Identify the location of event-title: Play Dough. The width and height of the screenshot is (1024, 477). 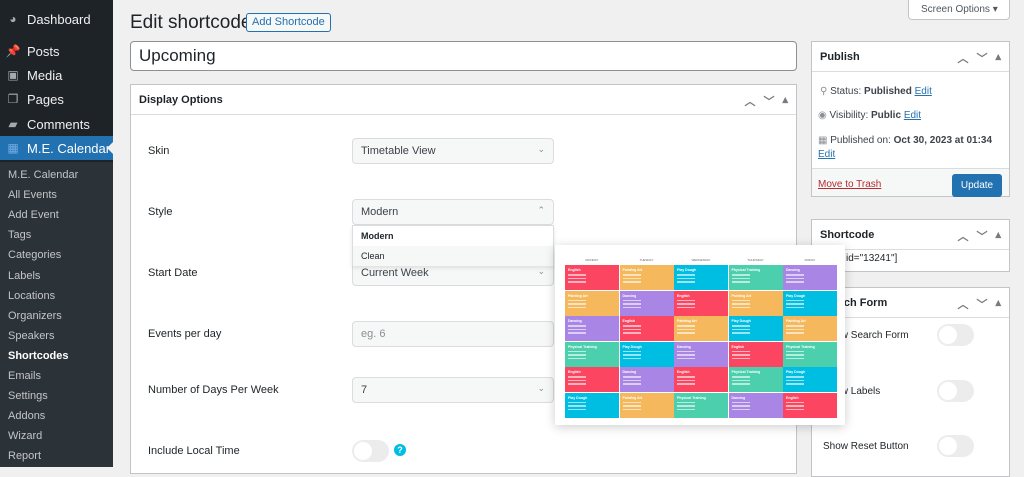
(741, 321).